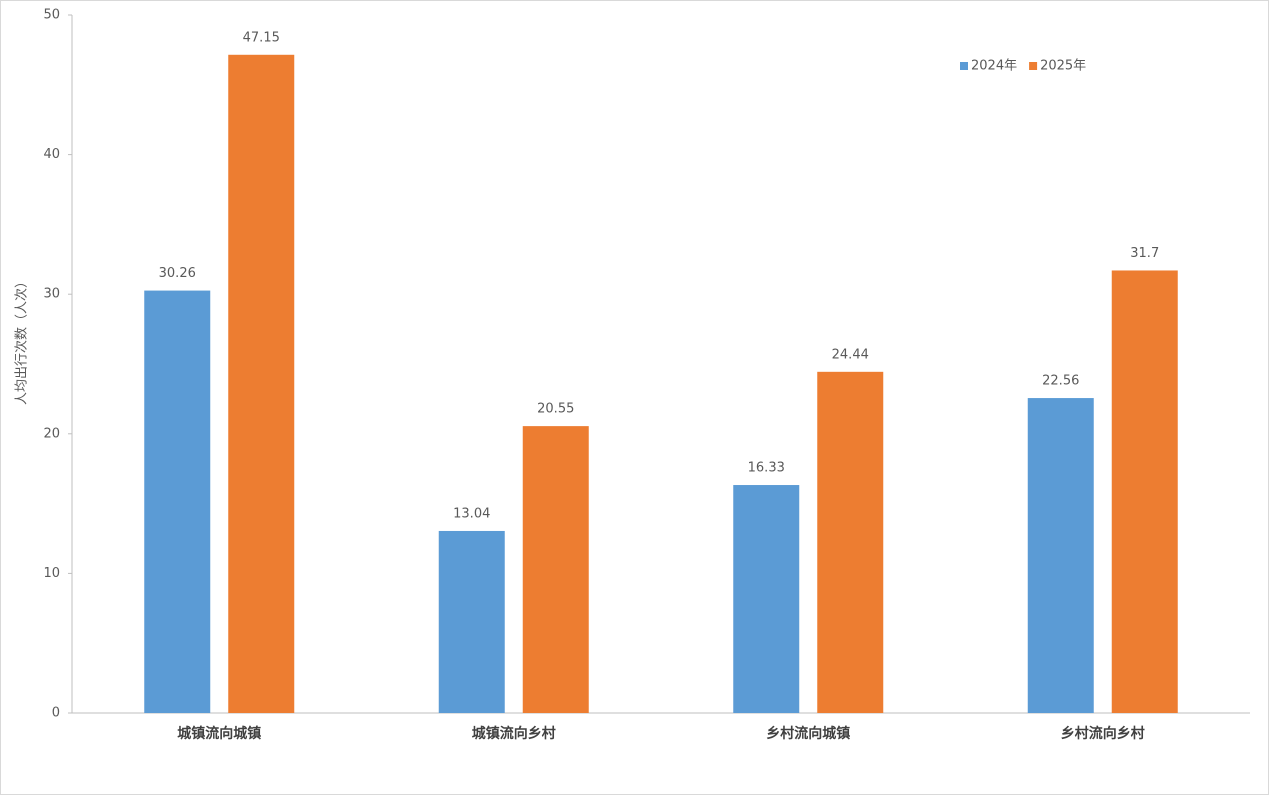 The height and width of the screenshot is (795, 1269). Describe the element at coordinates (766, 468) in the screenshot. I see `data-label: 16.33` at that location.